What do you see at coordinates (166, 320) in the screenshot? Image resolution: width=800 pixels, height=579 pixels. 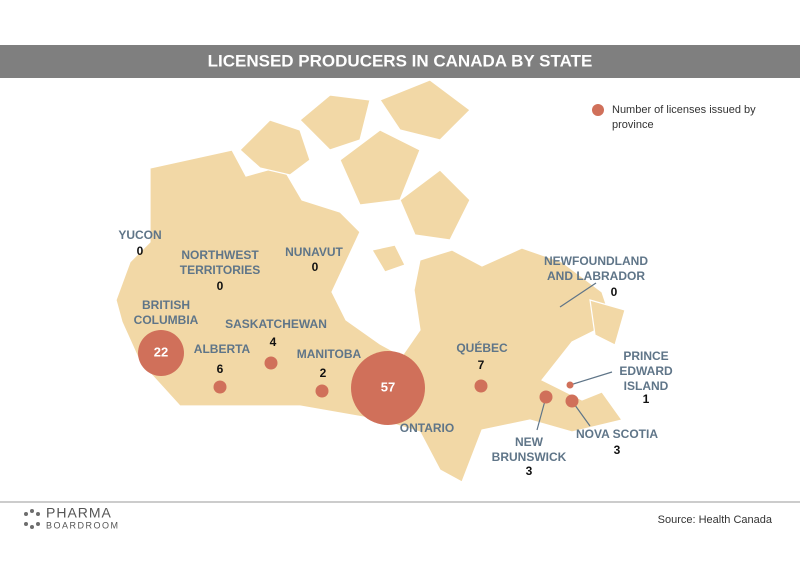 I see `region-name: COLUMBIA` at bounding box center [166, 320].